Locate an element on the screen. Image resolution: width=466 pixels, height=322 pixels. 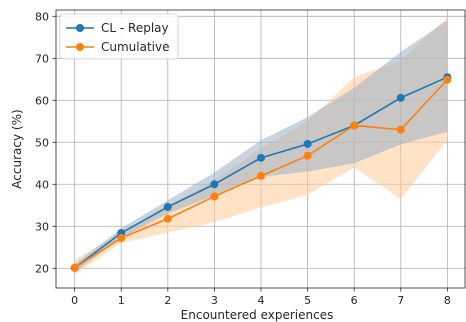
x-tick-label: 6 is located at coordinates (354, 300).